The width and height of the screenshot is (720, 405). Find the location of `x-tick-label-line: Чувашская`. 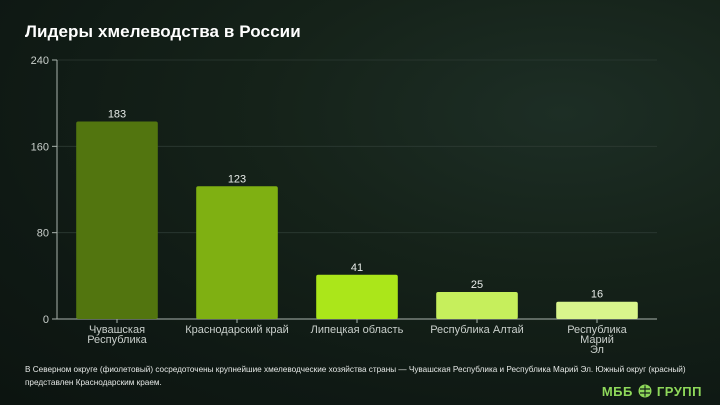

x-tick-label-line: Чувашская is located at coordinates (117, 330).